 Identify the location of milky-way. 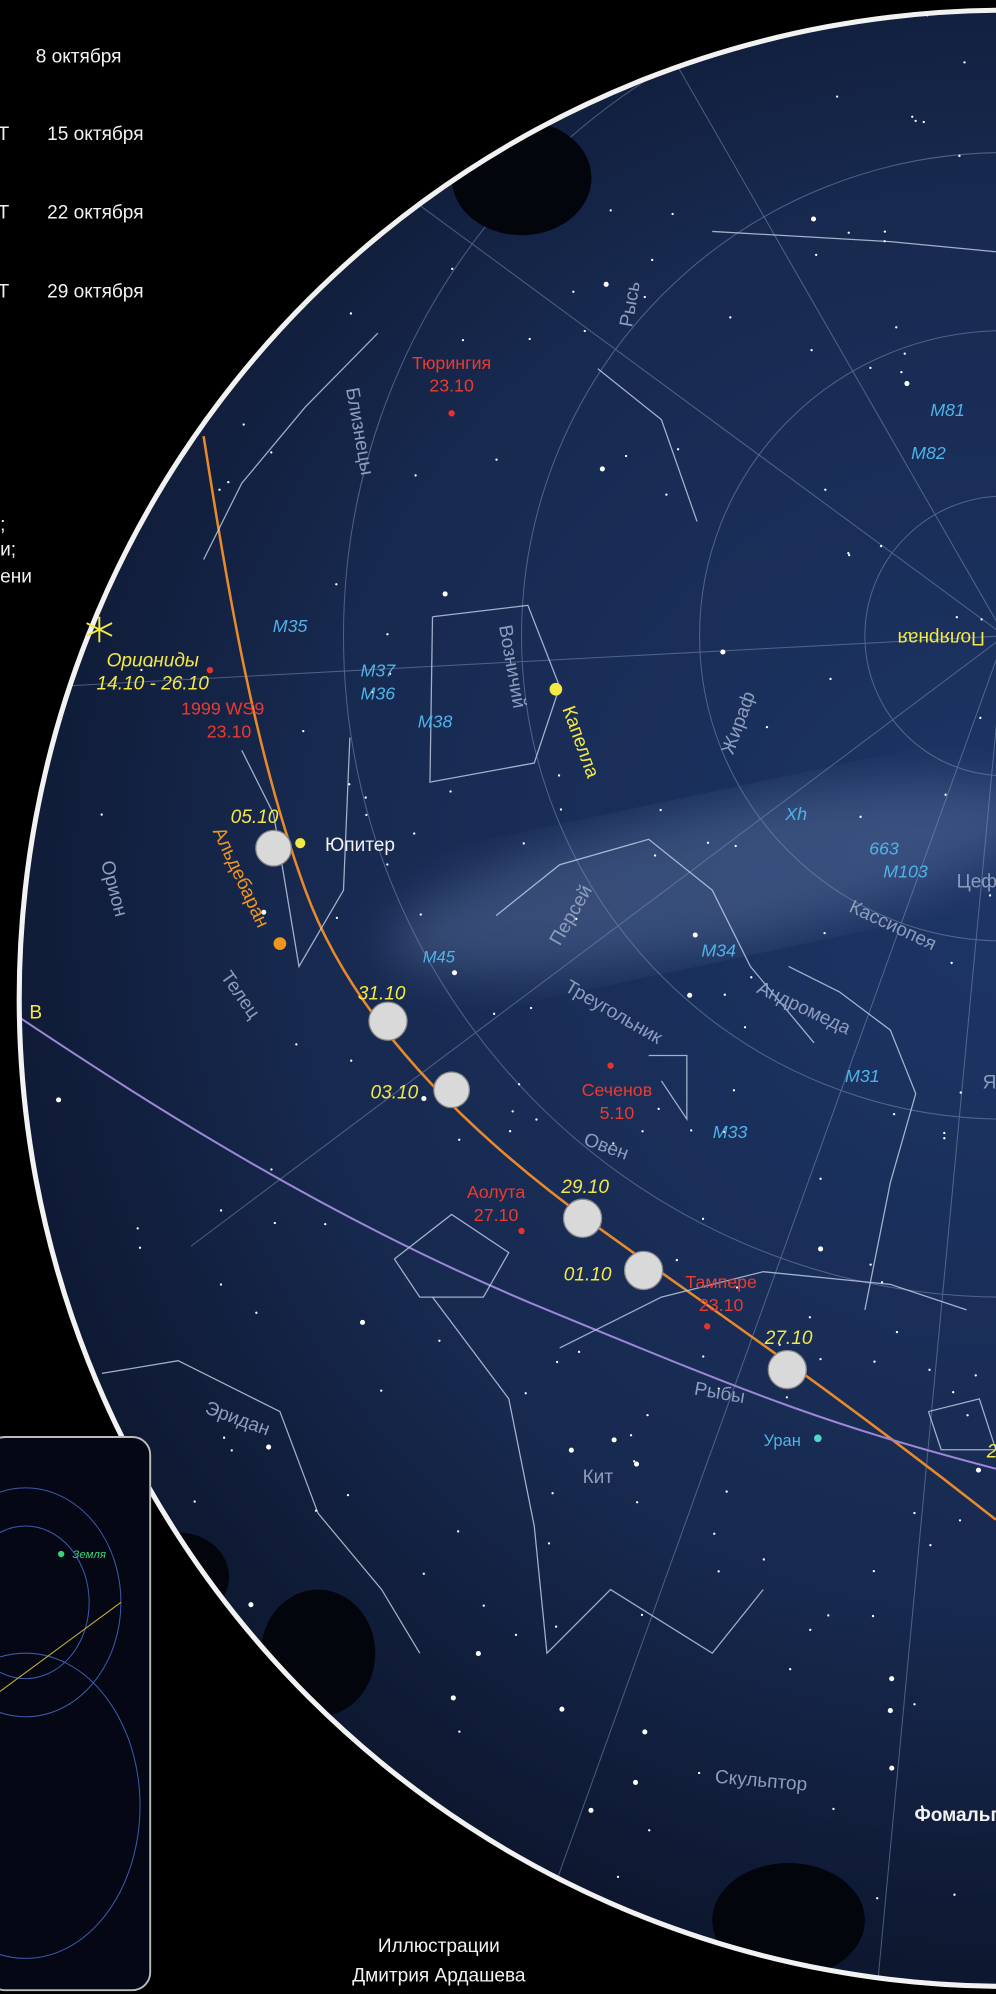
(692, 877).